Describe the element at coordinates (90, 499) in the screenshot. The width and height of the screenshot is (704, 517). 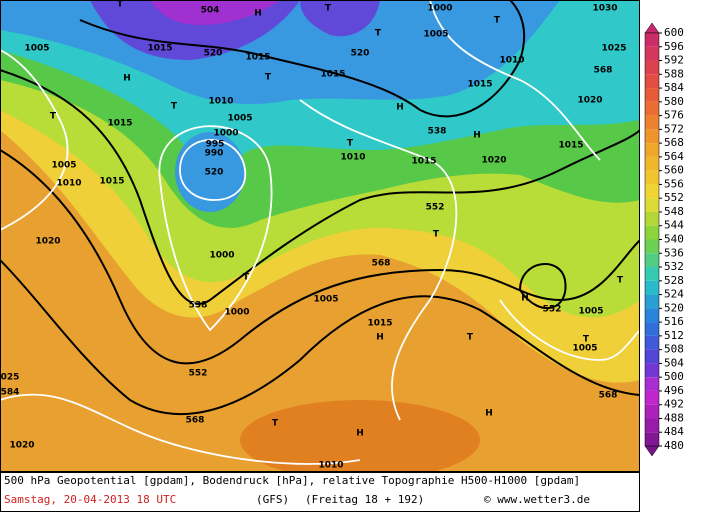
I see `footer-date: Samstag, 20-04-2013 18 UTC` at that location.